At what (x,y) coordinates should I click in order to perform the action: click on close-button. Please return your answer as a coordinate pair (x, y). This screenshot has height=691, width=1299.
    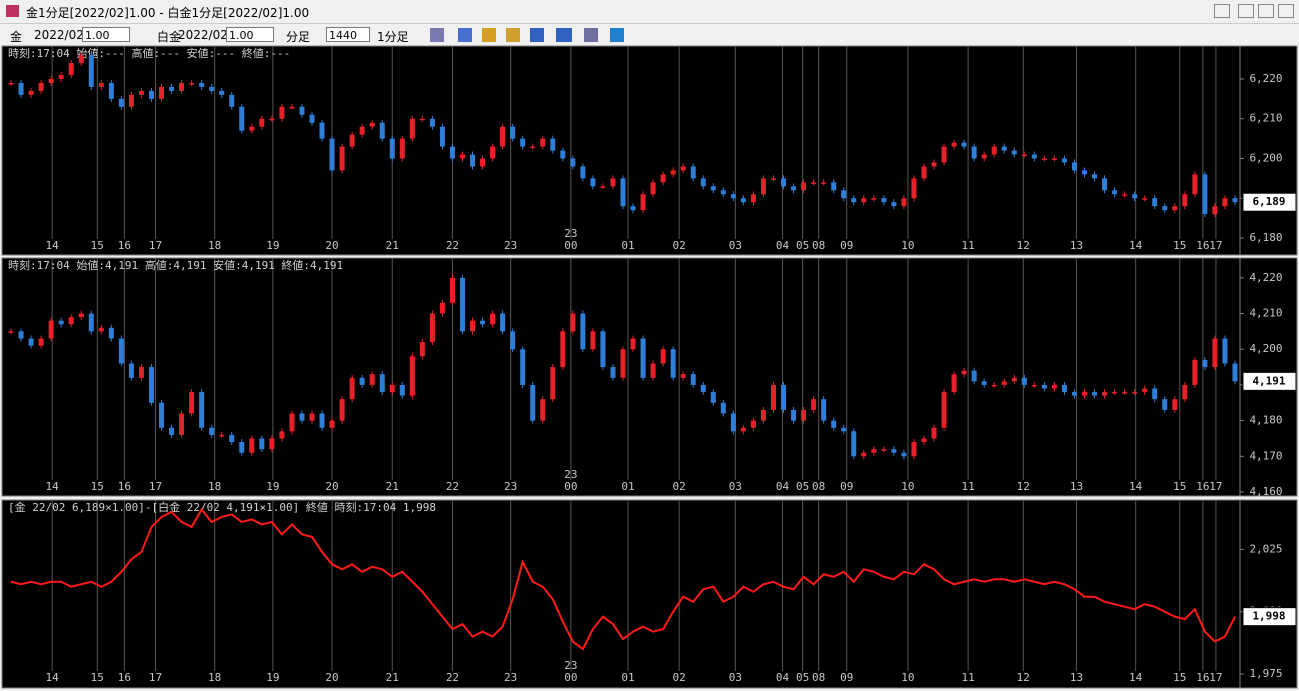
    Looking at the image, I should click on (1286, 11).